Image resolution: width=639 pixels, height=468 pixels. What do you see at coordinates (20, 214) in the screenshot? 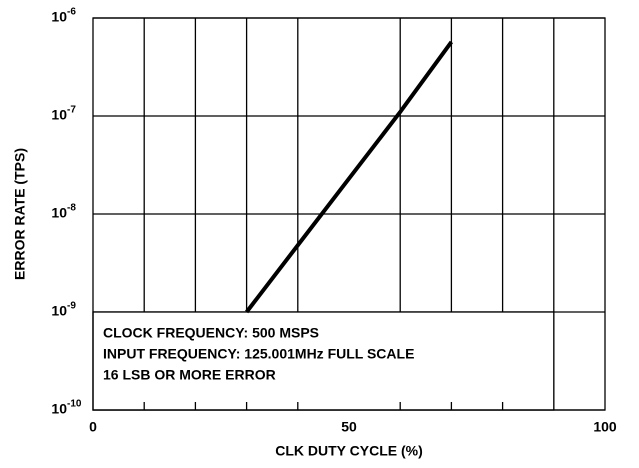
I see `y-axis-label: ERROR RATE (TPS)` at bounding box center [20, 214].